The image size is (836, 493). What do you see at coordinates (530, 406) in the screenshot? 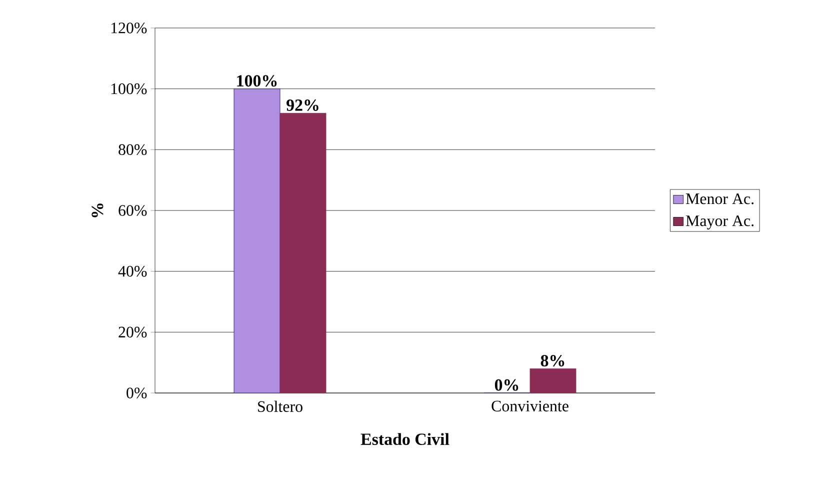
I see `x-tick-label: Conviviente` at bounding box center [530, 406].